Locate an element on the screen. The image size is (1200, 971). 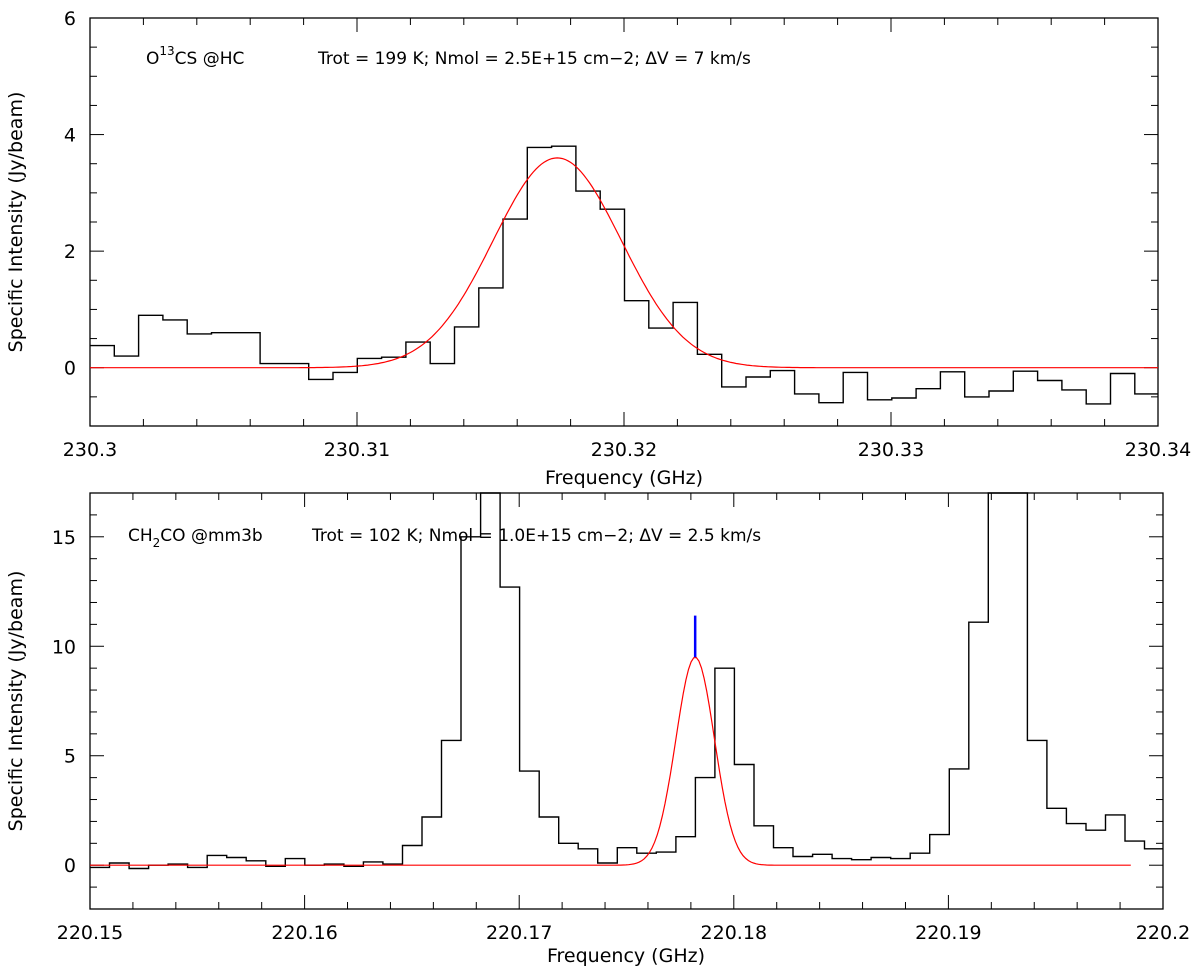
x-tick-label: 230.34 is located at coordinates (1158, 450).